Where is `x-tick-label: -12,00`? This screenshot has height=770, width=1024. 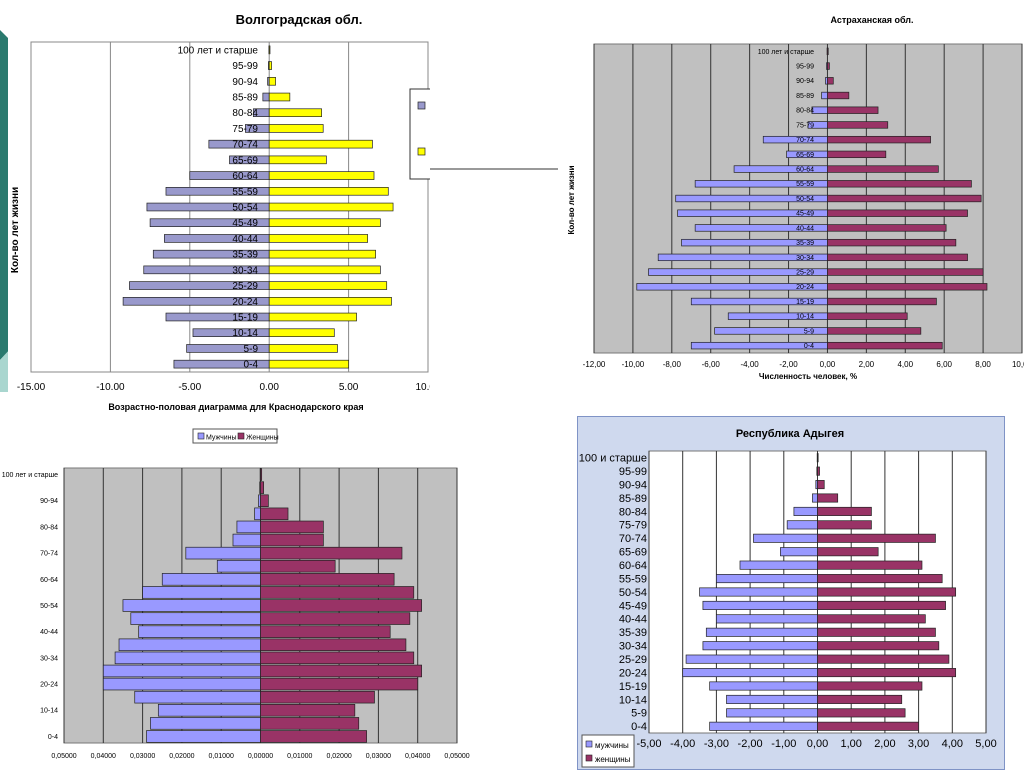 x-tick-label: -12,00 is located at coordinates (594, 364).